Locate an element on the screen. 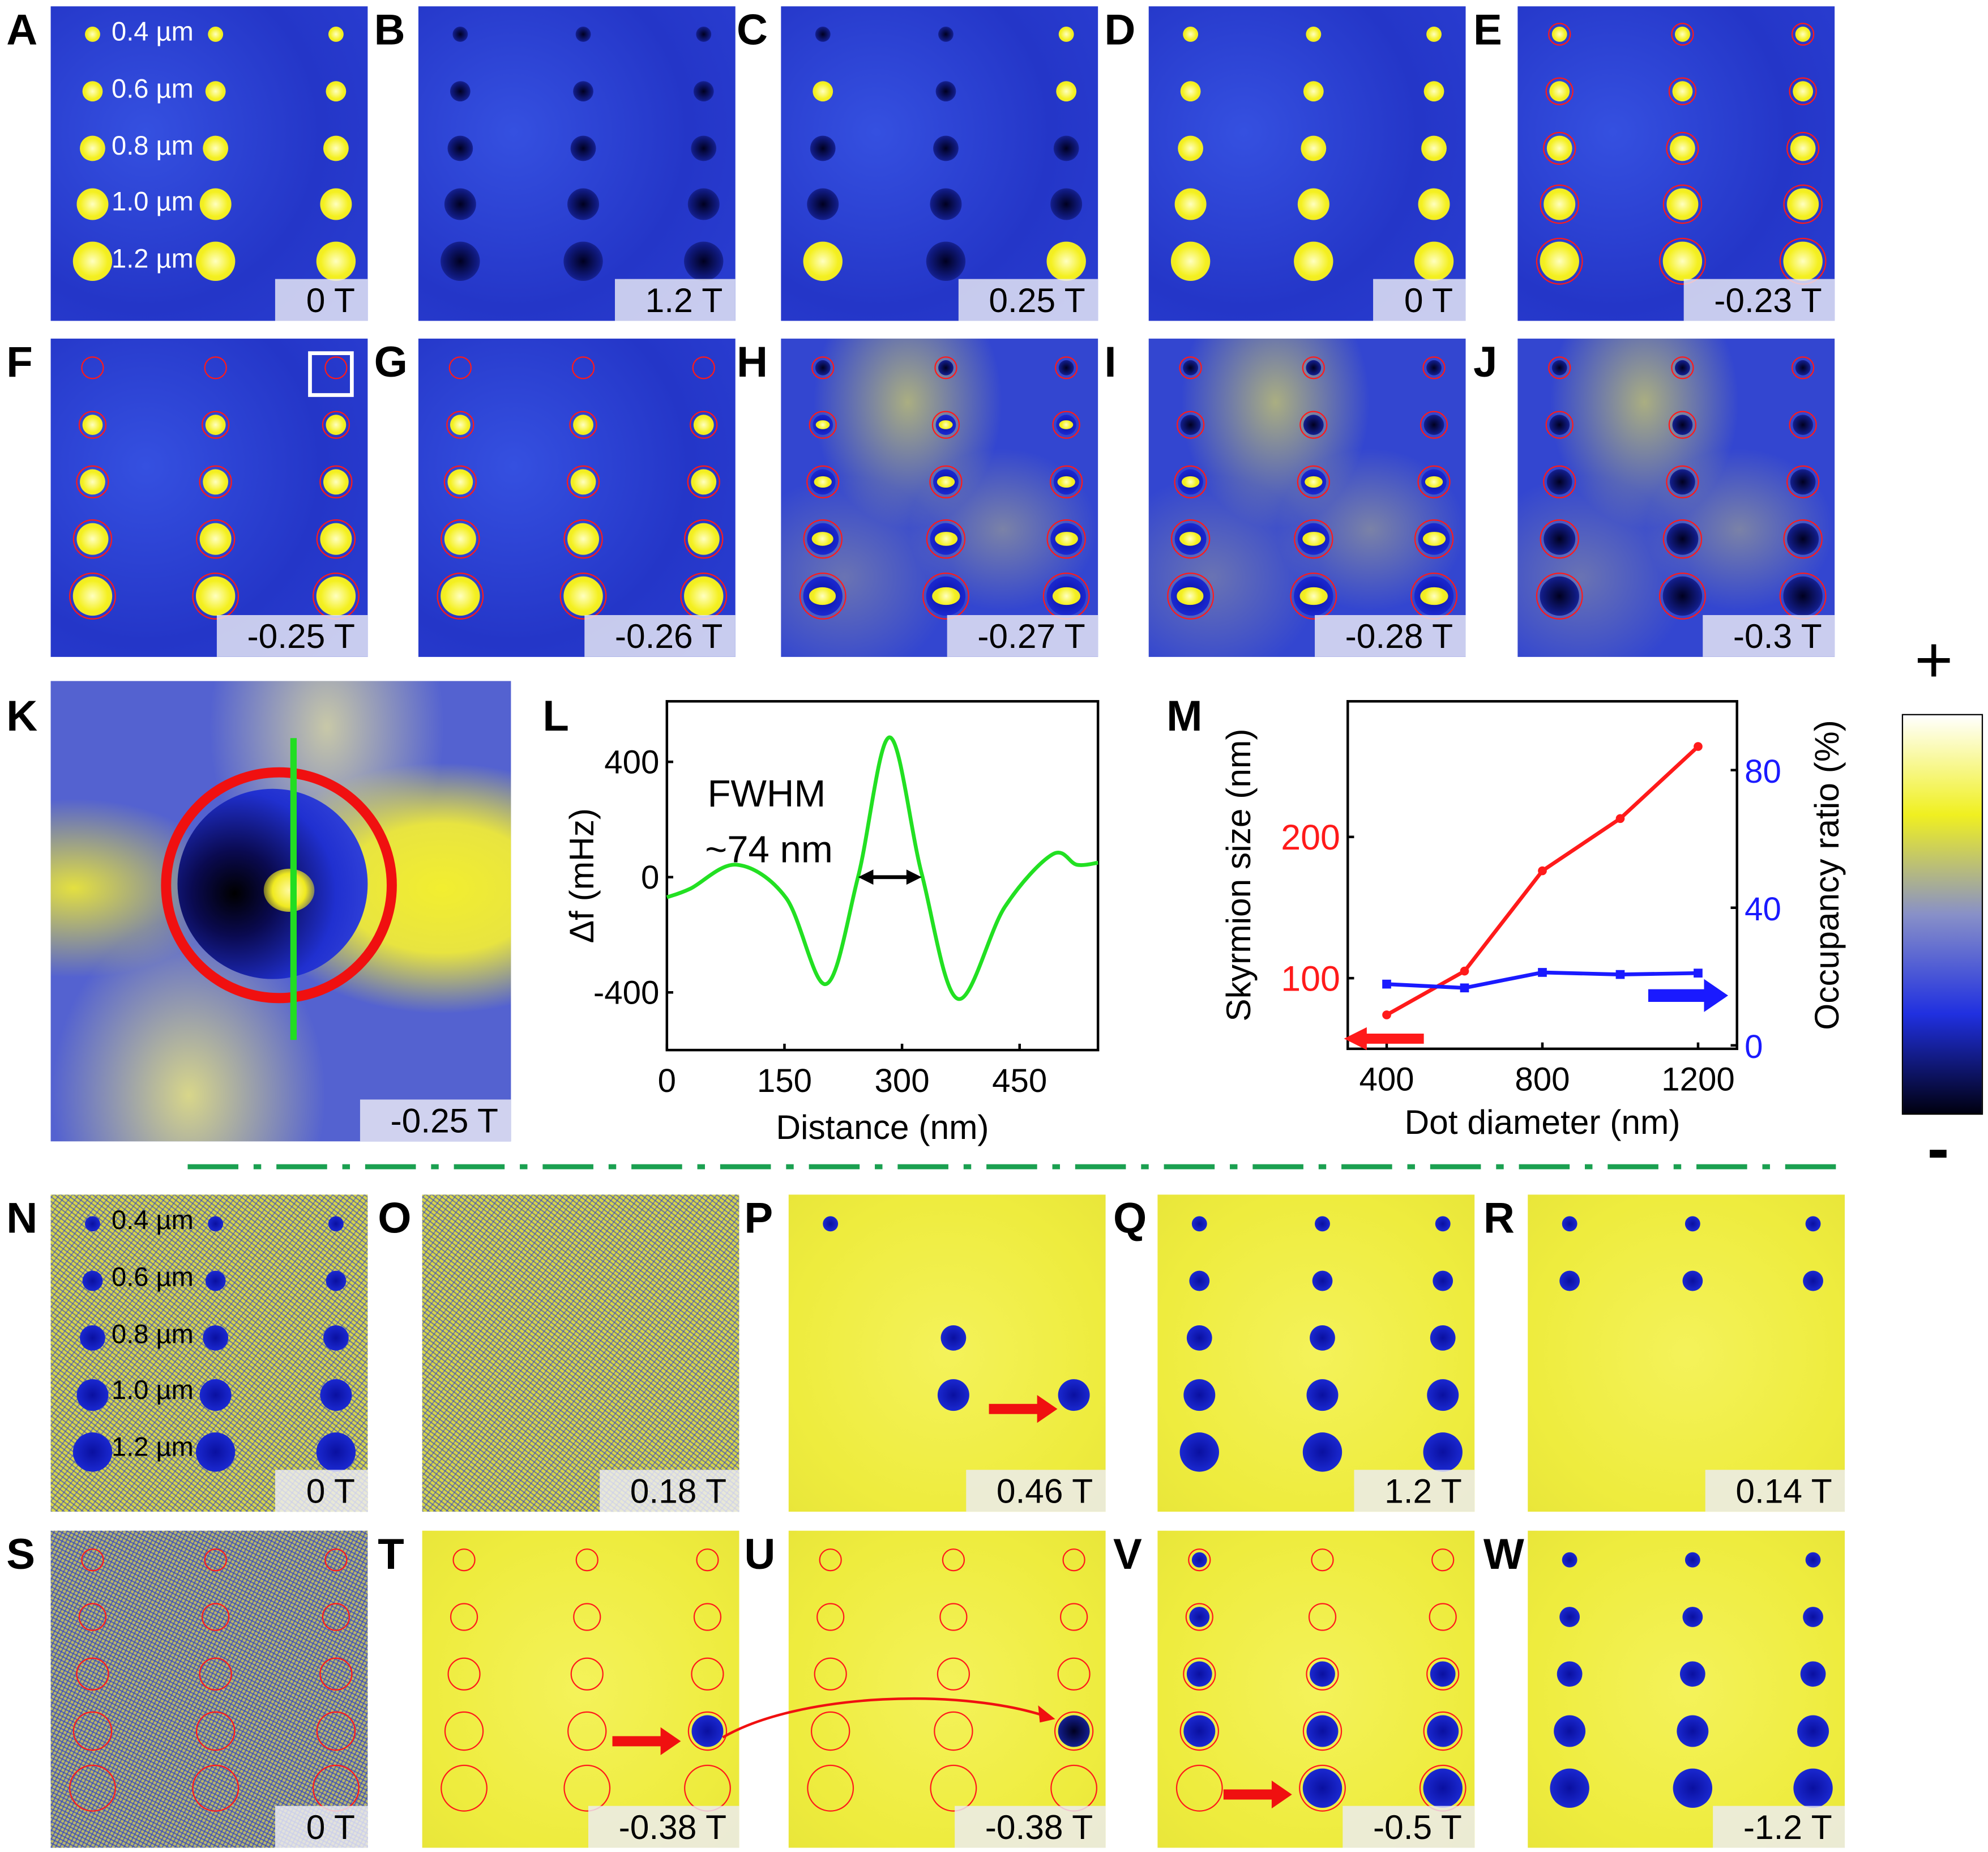  x-tick-label: 450 is located at coordinates (1019, 1080).